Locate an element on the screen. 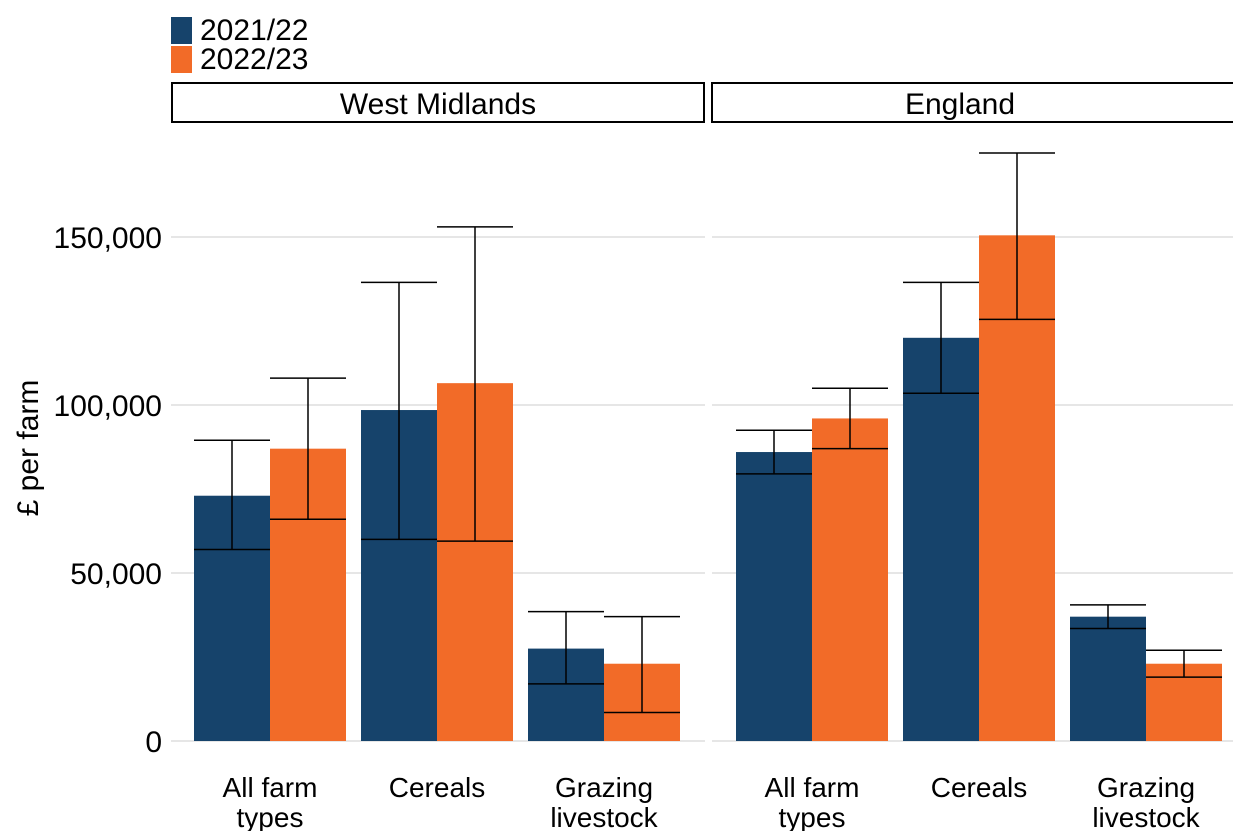  y-tick-label: 0 is located at coordinates (153, 742).